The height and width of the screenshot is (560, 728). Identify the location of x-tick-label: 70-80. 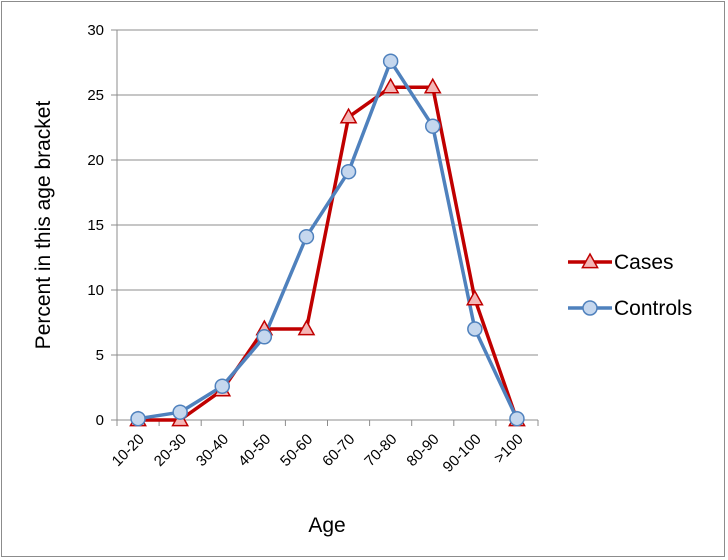
(380, 450).